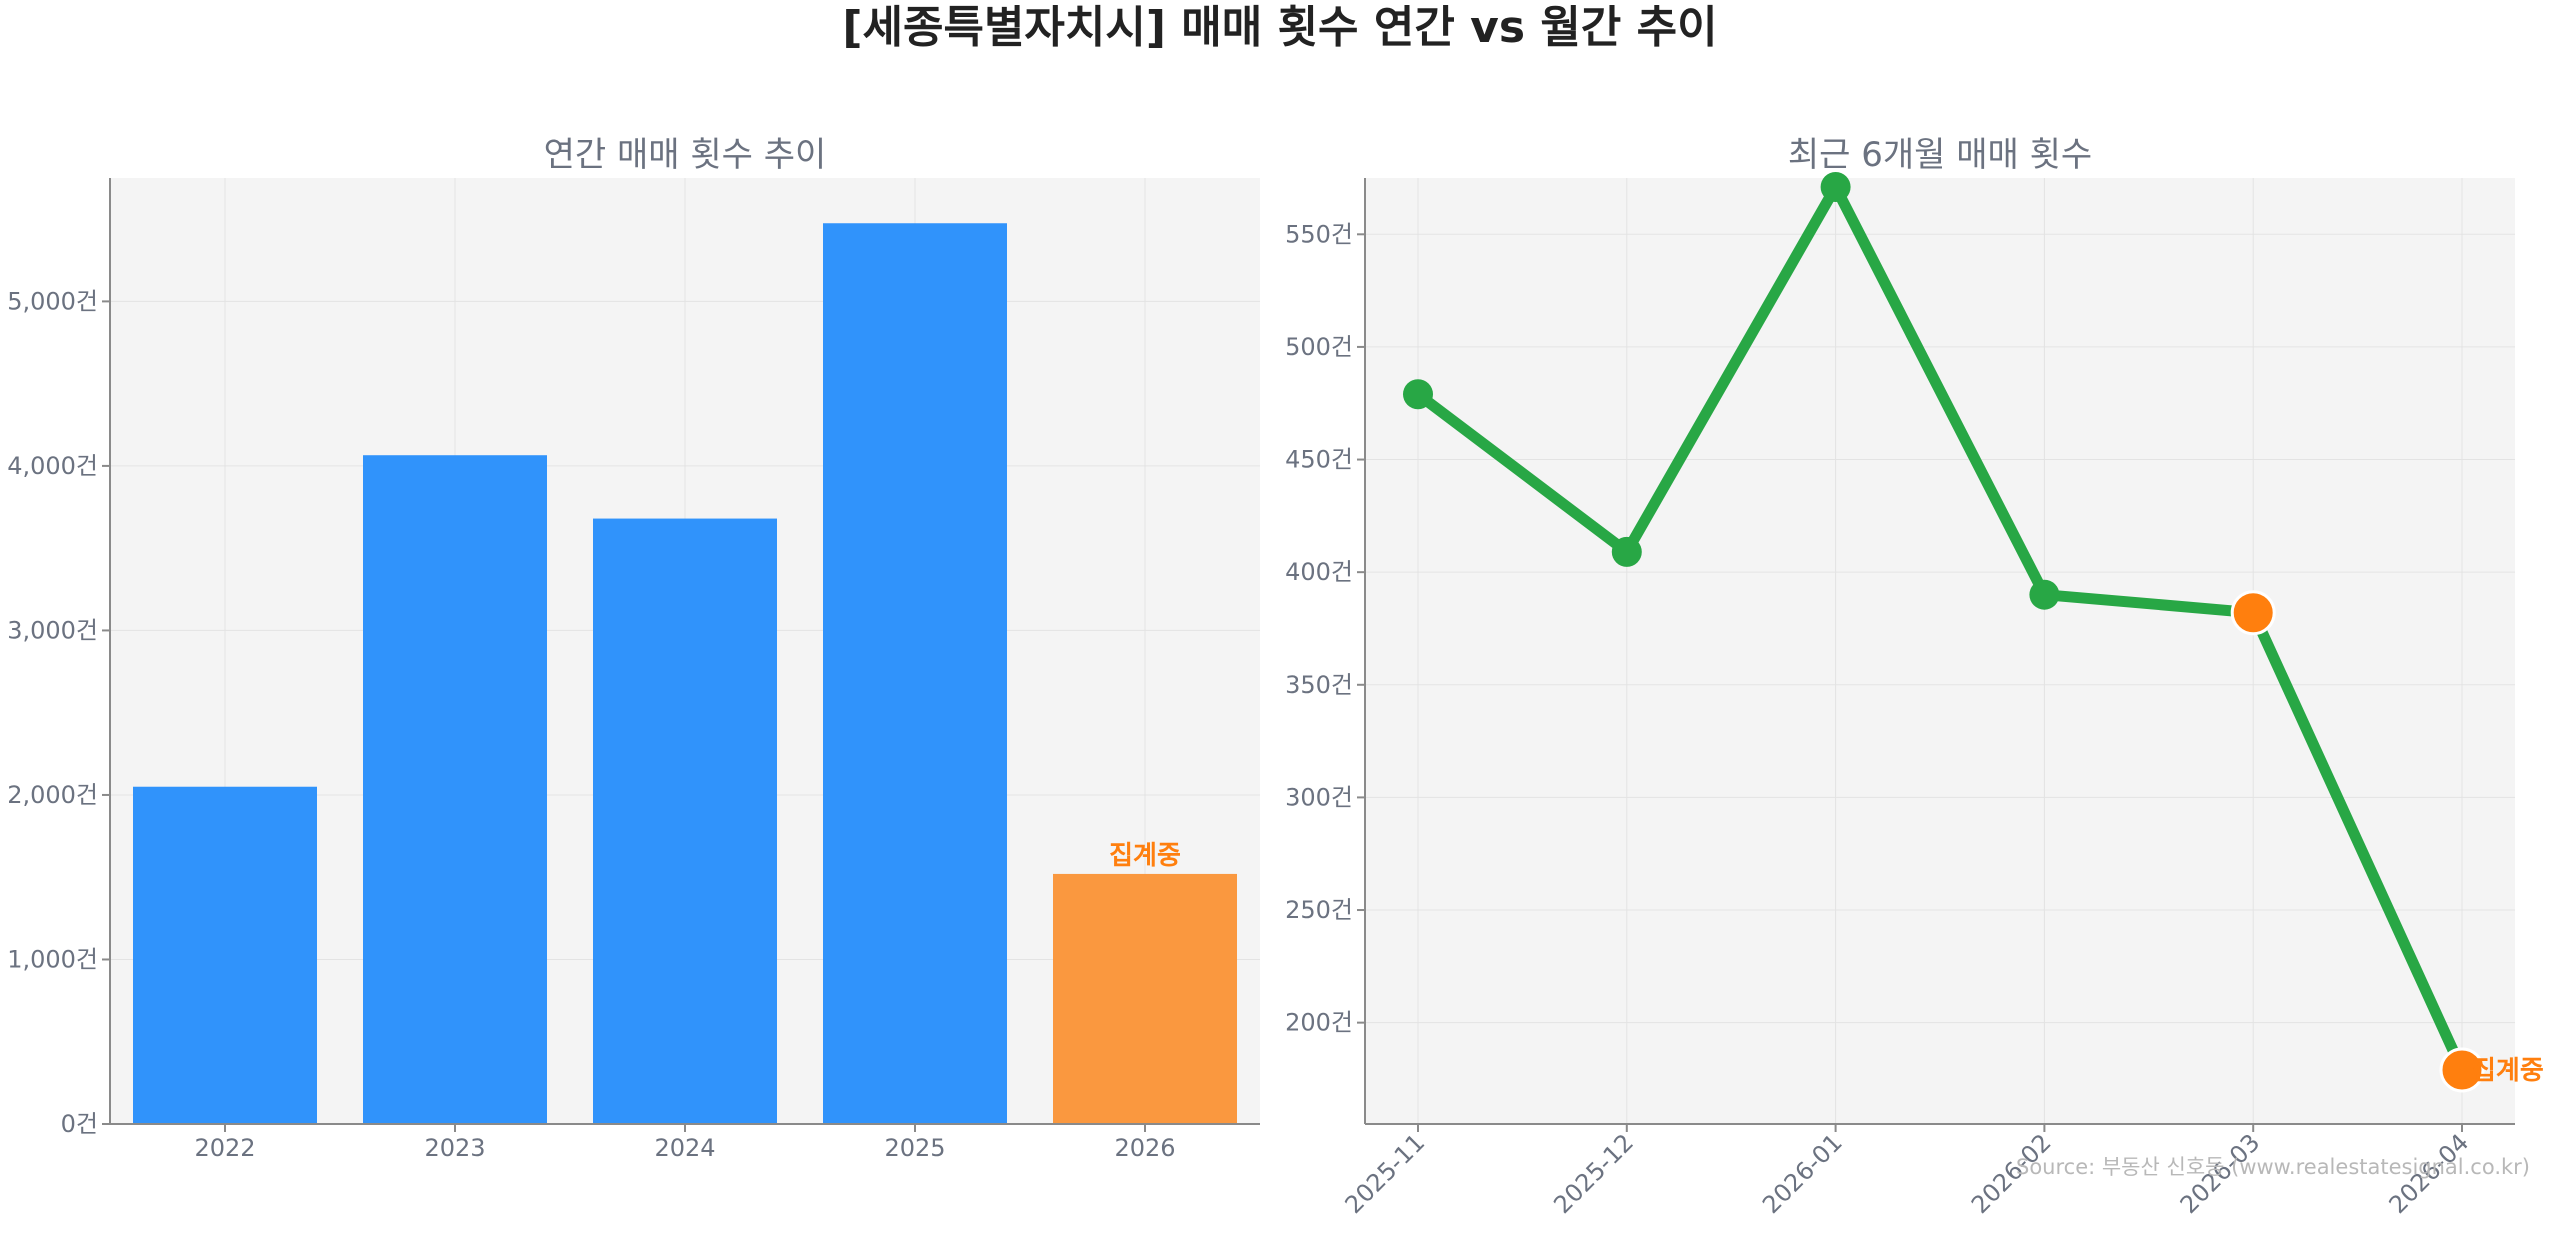 This screenshot has width=2560, height=1234. I want to click on y-tick-label: 400건, so click(1319, 572).